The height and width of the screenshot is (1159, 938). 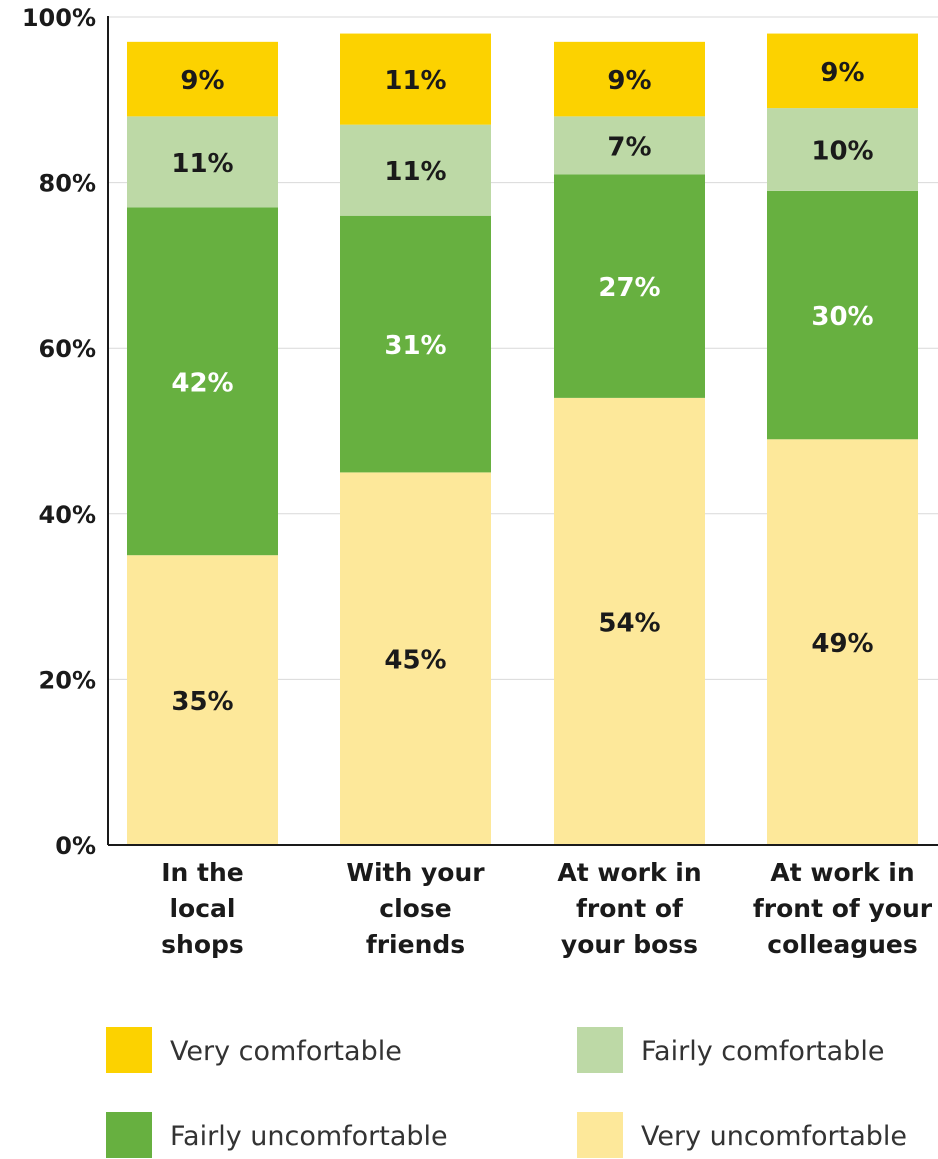 What do you see at coordinates (67, 515) in the screenshot?
I see `y-tick-label: 40%` at bounding box center [67, 515].